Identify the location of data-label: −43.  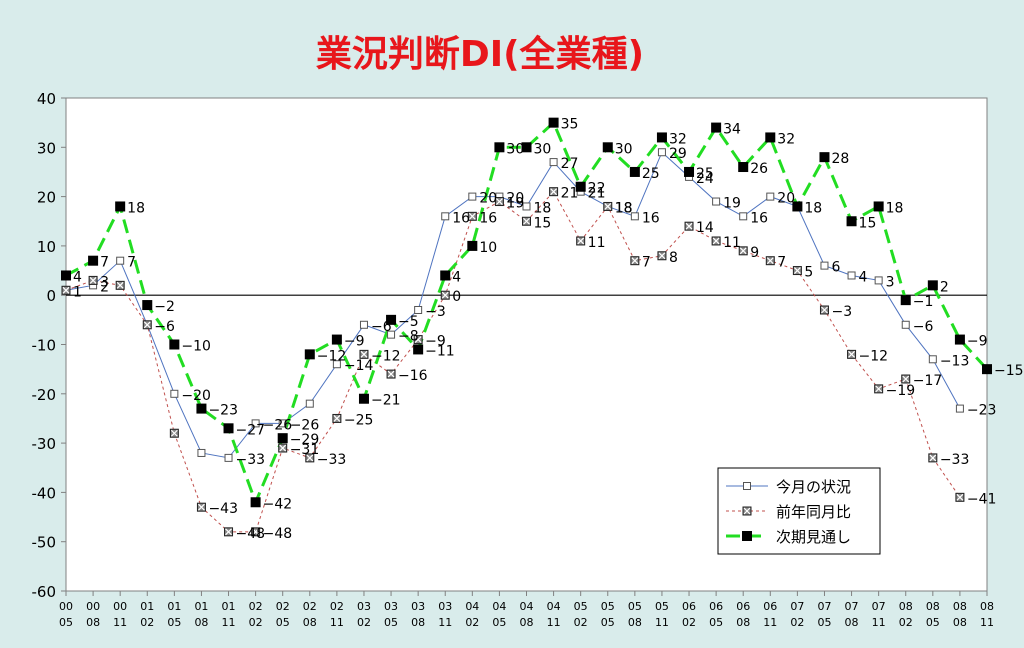
(223, 509).